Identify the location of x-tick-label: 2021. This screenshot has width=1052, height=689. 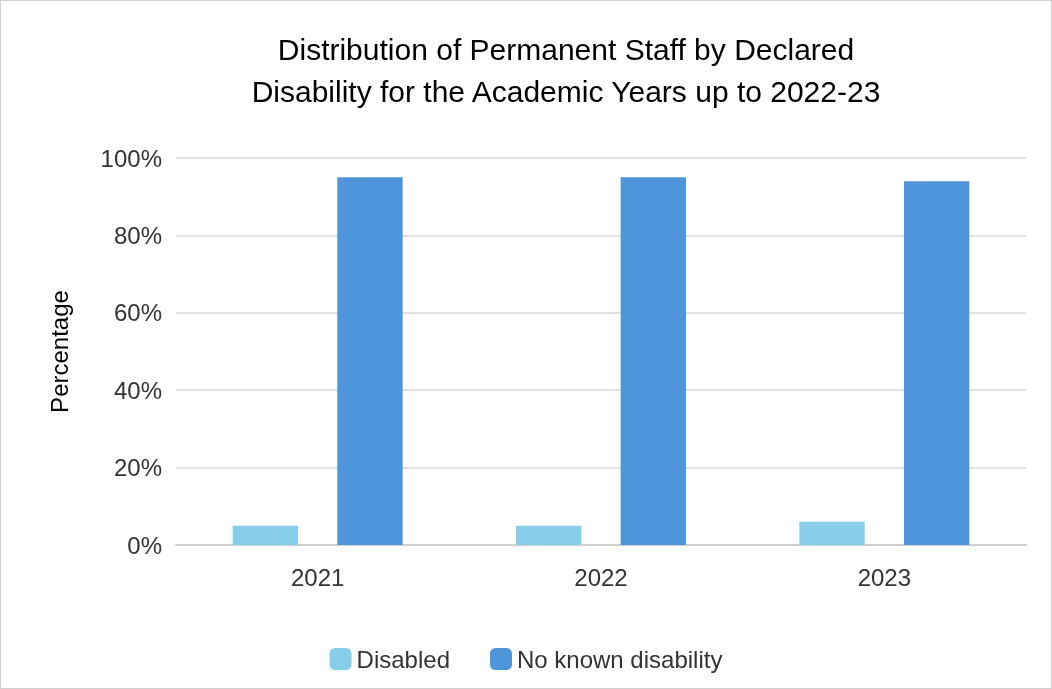
(317, 577).